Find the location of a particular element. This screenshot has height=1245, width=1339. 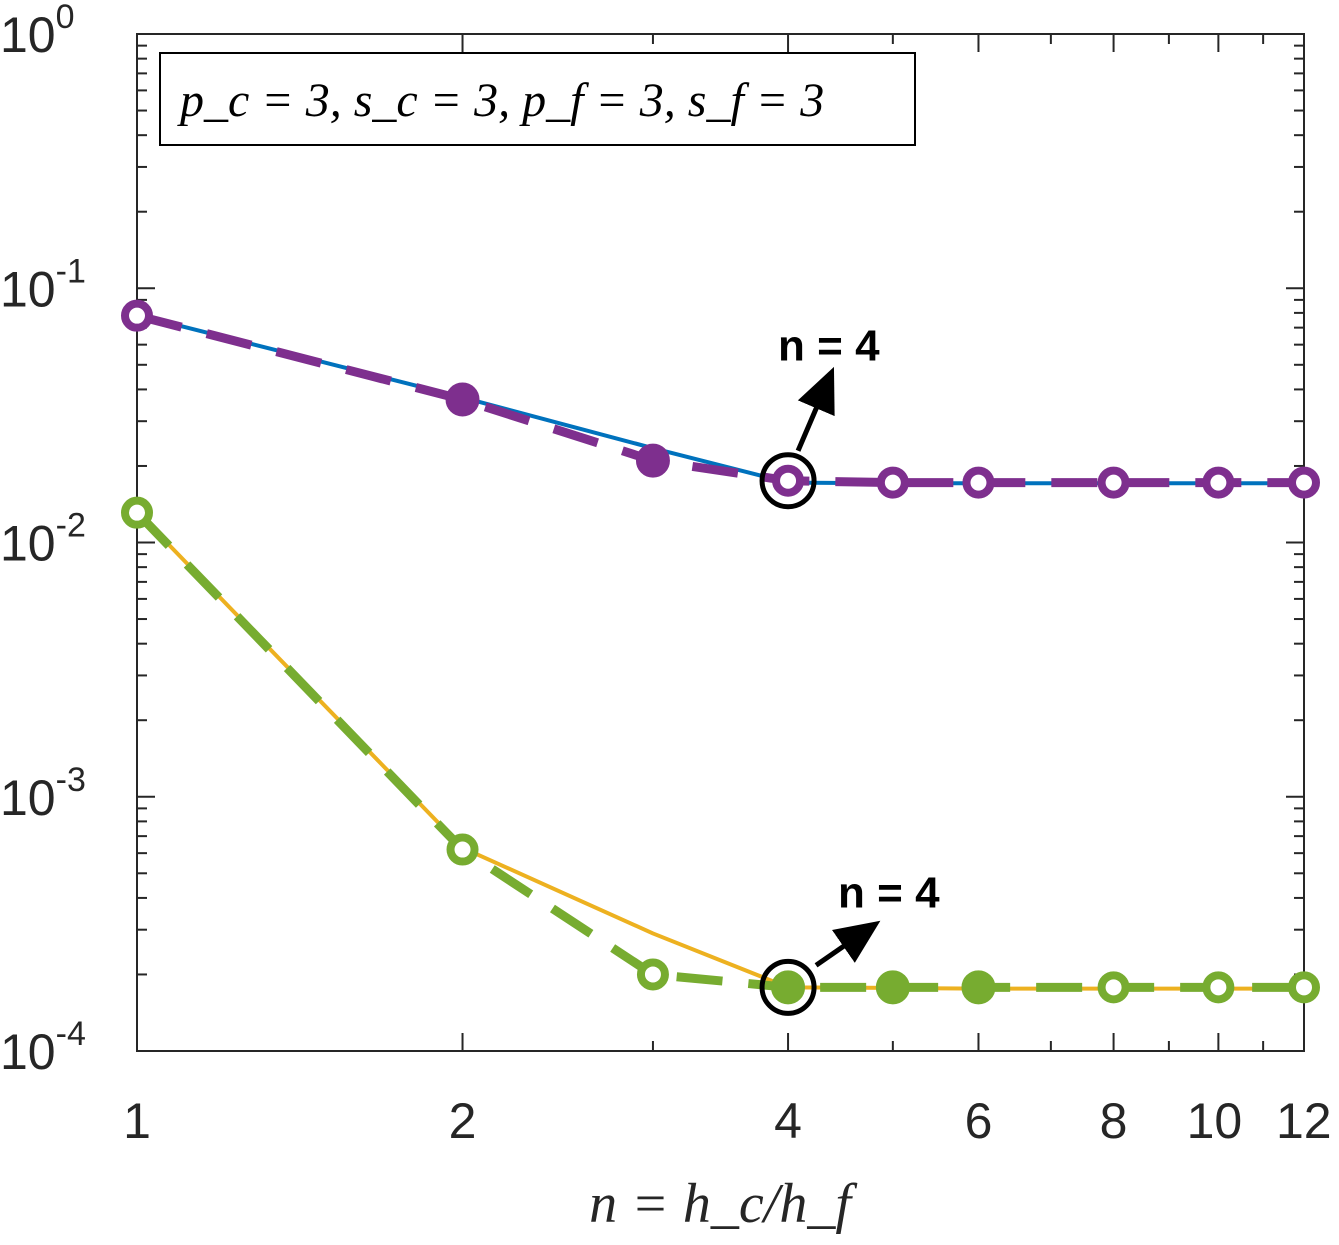

x-tick-label: 6 is located at coordinates (979, 1121).